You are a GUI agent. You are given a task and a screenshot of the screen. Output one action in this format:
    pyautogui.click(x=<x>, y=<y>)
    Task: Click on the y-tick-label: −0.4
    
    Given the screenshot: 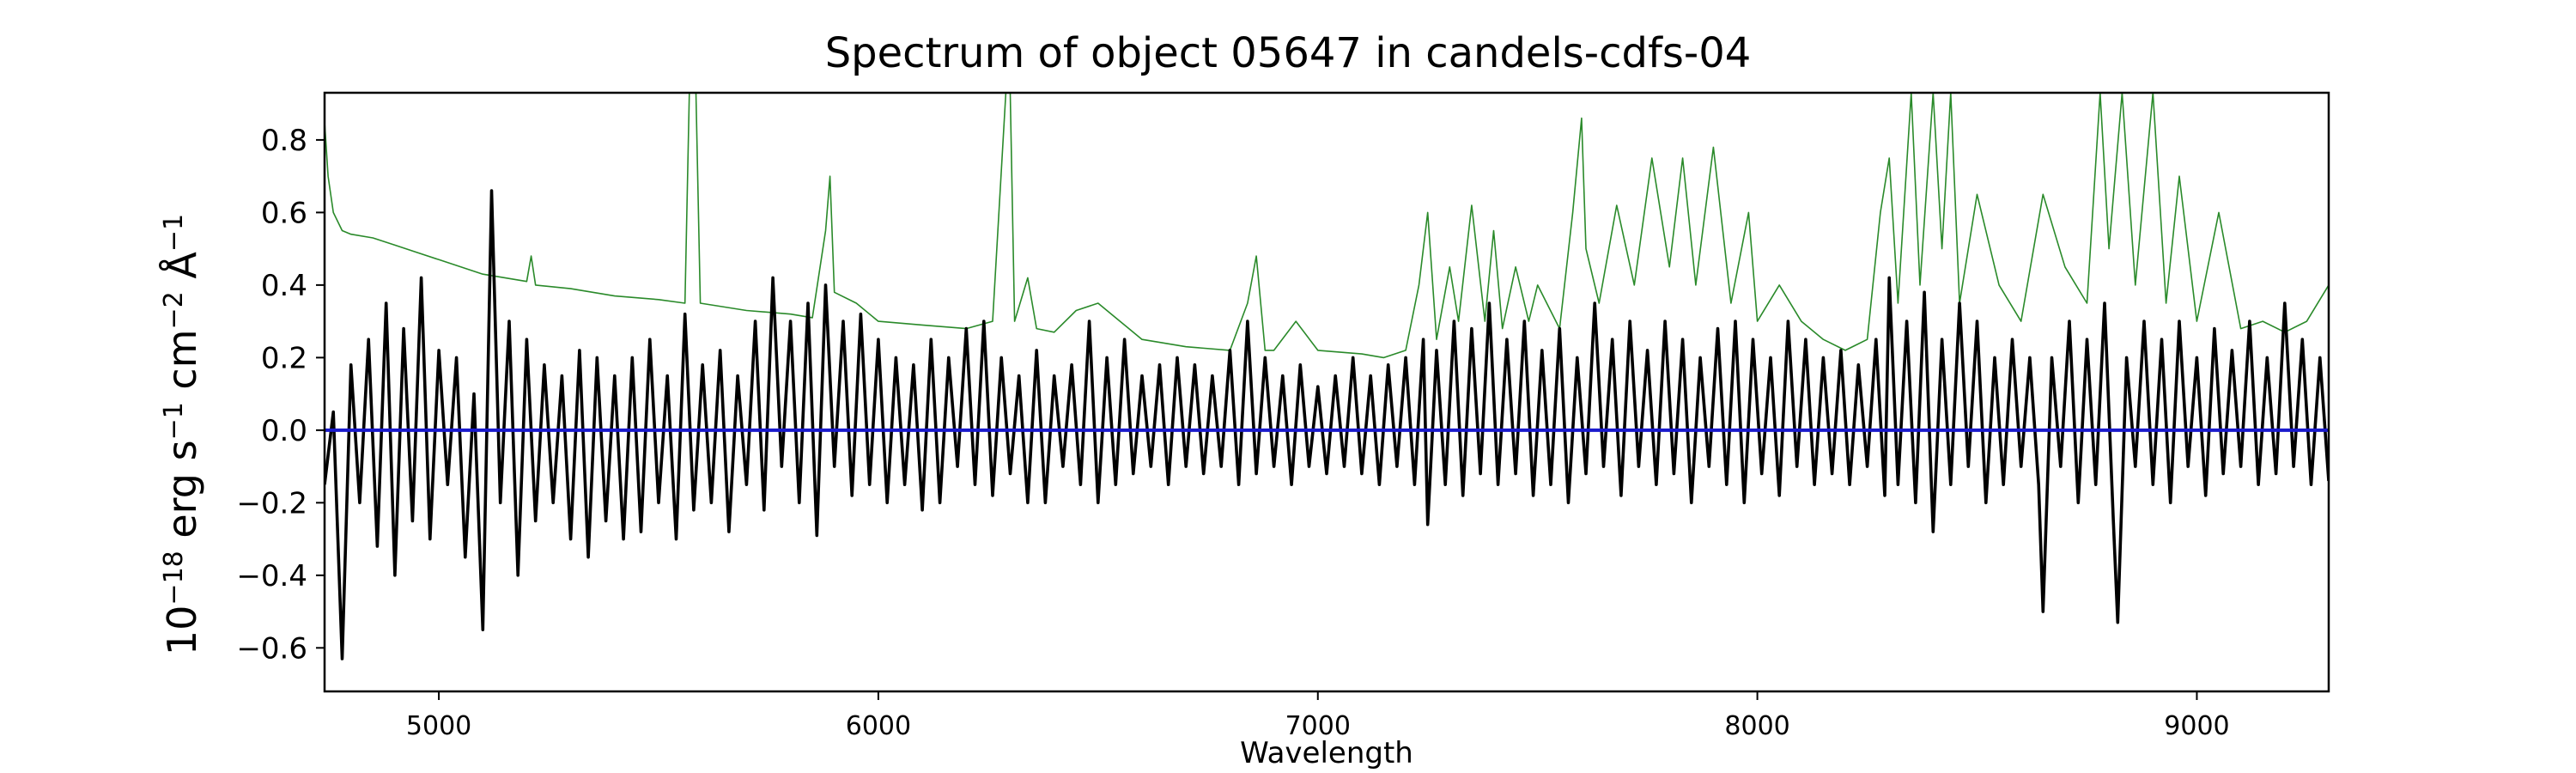 What is the action you would take?
    pyautogui.click(x=271, y=576)
    